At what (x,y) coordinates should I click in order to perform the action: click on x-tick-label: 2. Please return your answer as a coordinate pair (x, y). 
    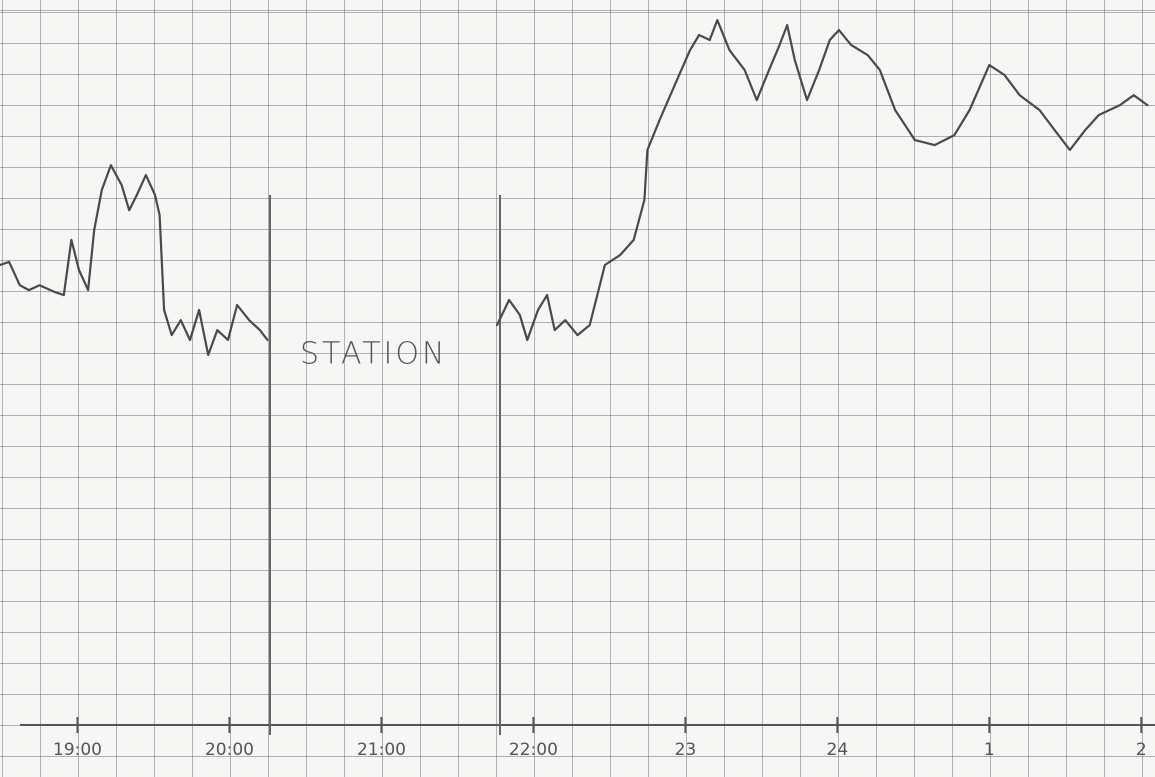
    Looking at the image, I should click on (1141, 750).